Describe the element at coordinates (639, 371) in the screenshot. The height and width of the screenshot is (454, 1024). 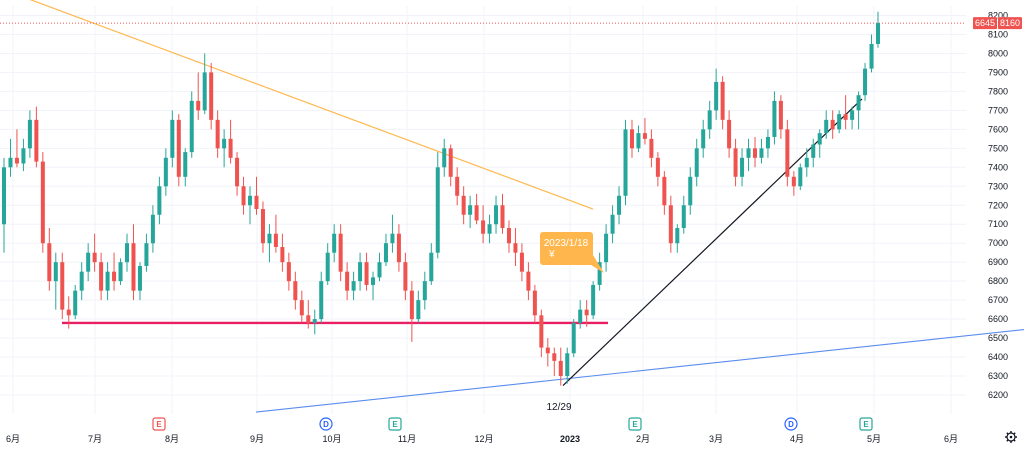
I see `long-term-support-trendline` at that location.